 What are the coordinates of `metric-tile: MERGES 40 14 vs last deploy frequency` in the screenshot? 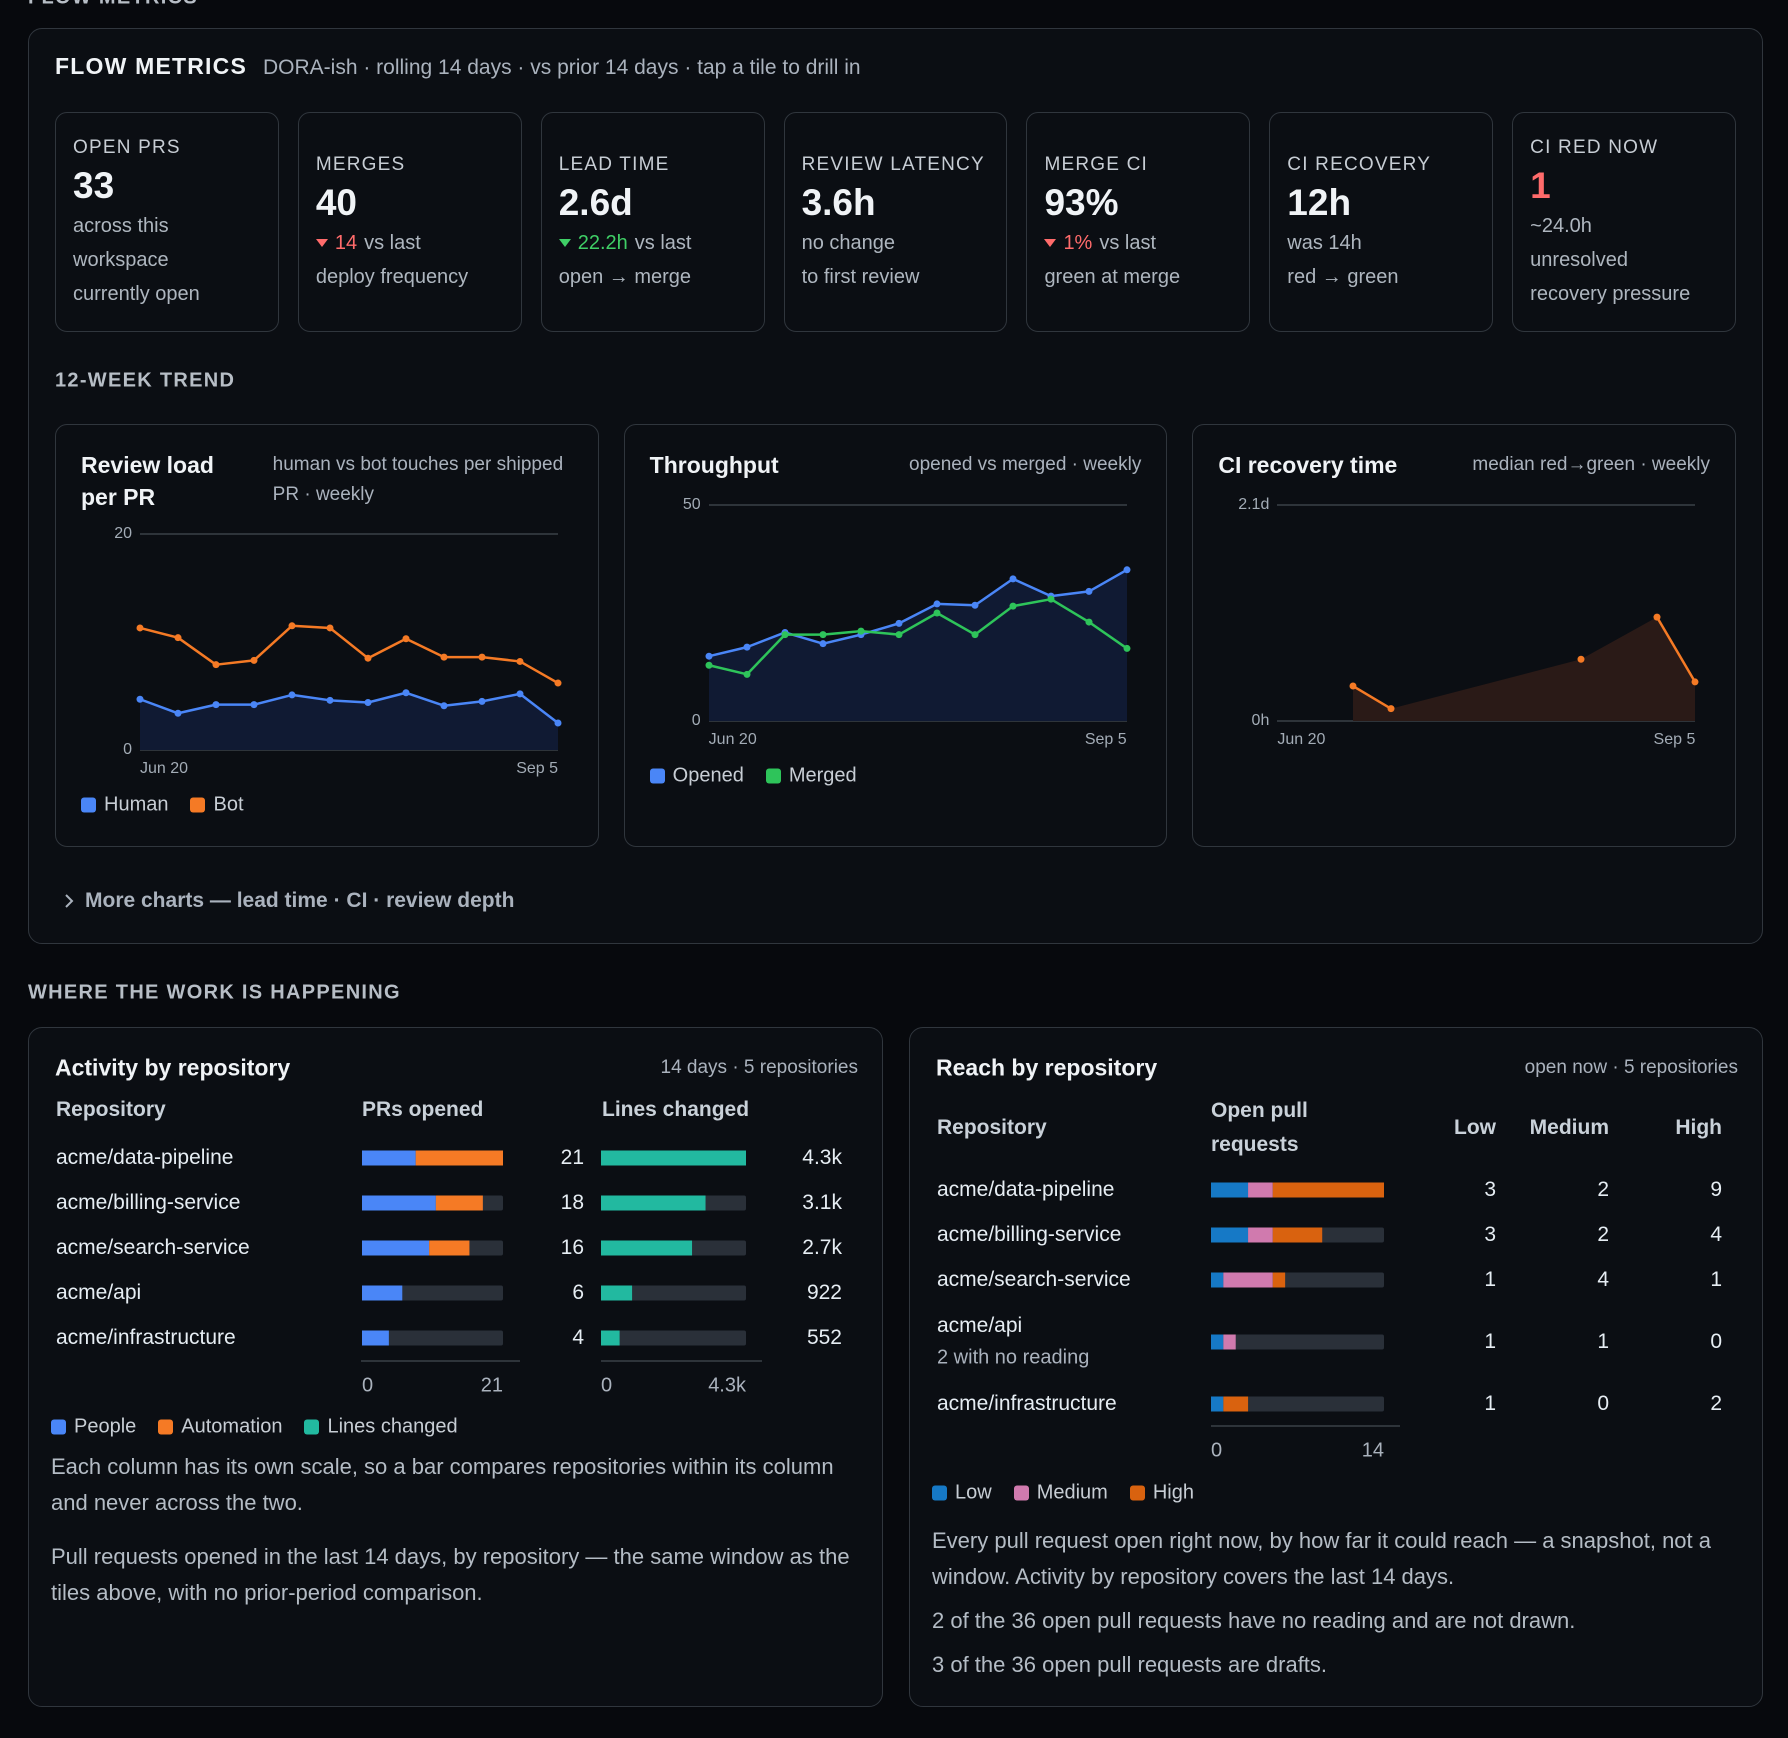 It's located at (409, 222).